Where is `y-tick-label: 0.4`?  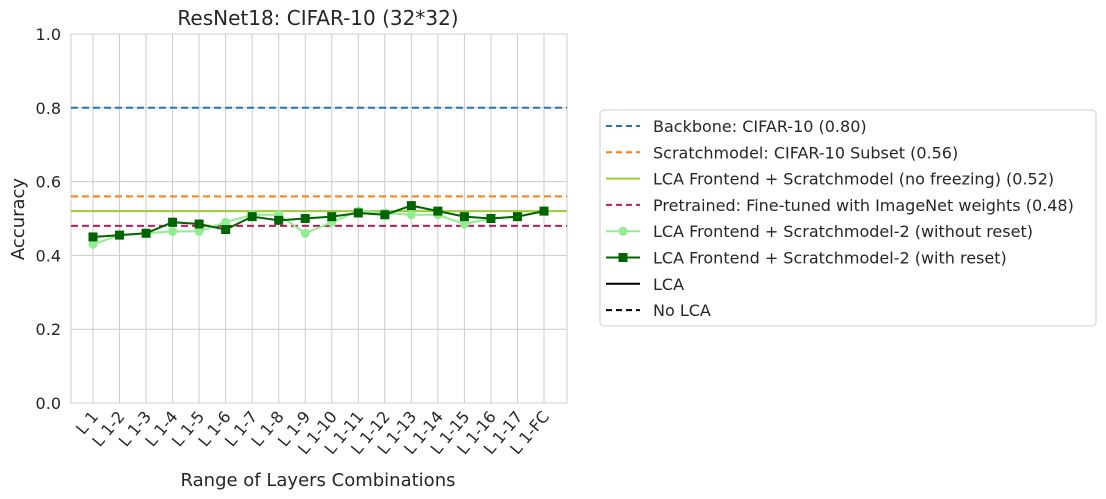 y-tick-label: 0.4 is located at coordinates (48, 255).